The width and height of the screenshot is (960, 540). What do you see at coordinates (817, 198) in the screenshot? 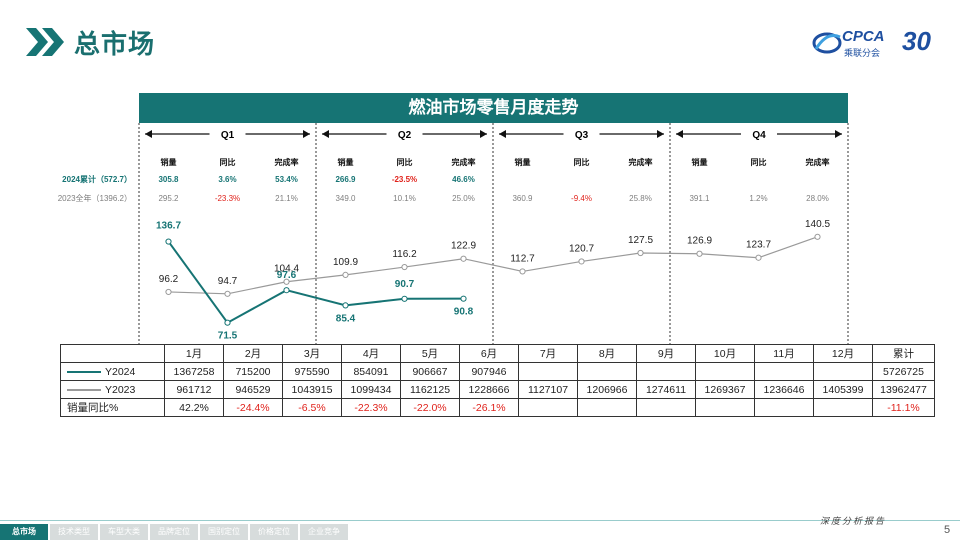
I see `summary-2023-value: 28.0%` at bounding box center [817, 198].